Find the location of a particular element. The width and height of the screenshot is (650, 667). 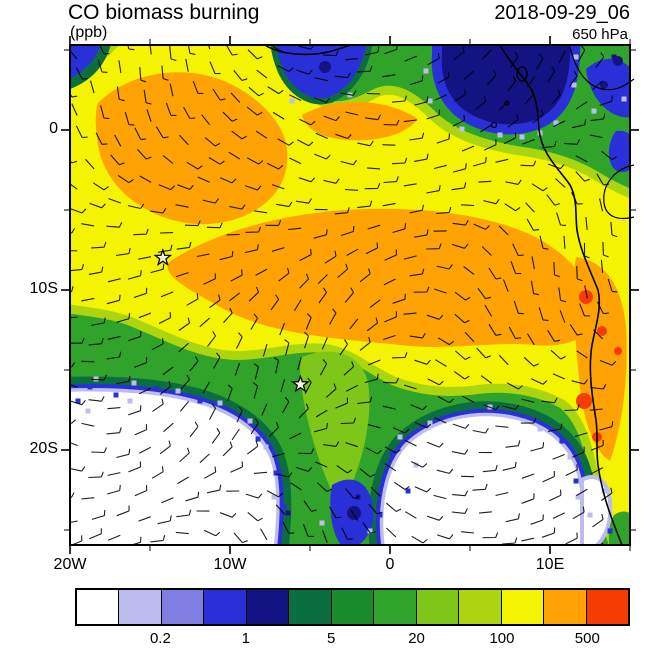

colorbar-tick-label: 0.2 is located at coordinates (160, 638).